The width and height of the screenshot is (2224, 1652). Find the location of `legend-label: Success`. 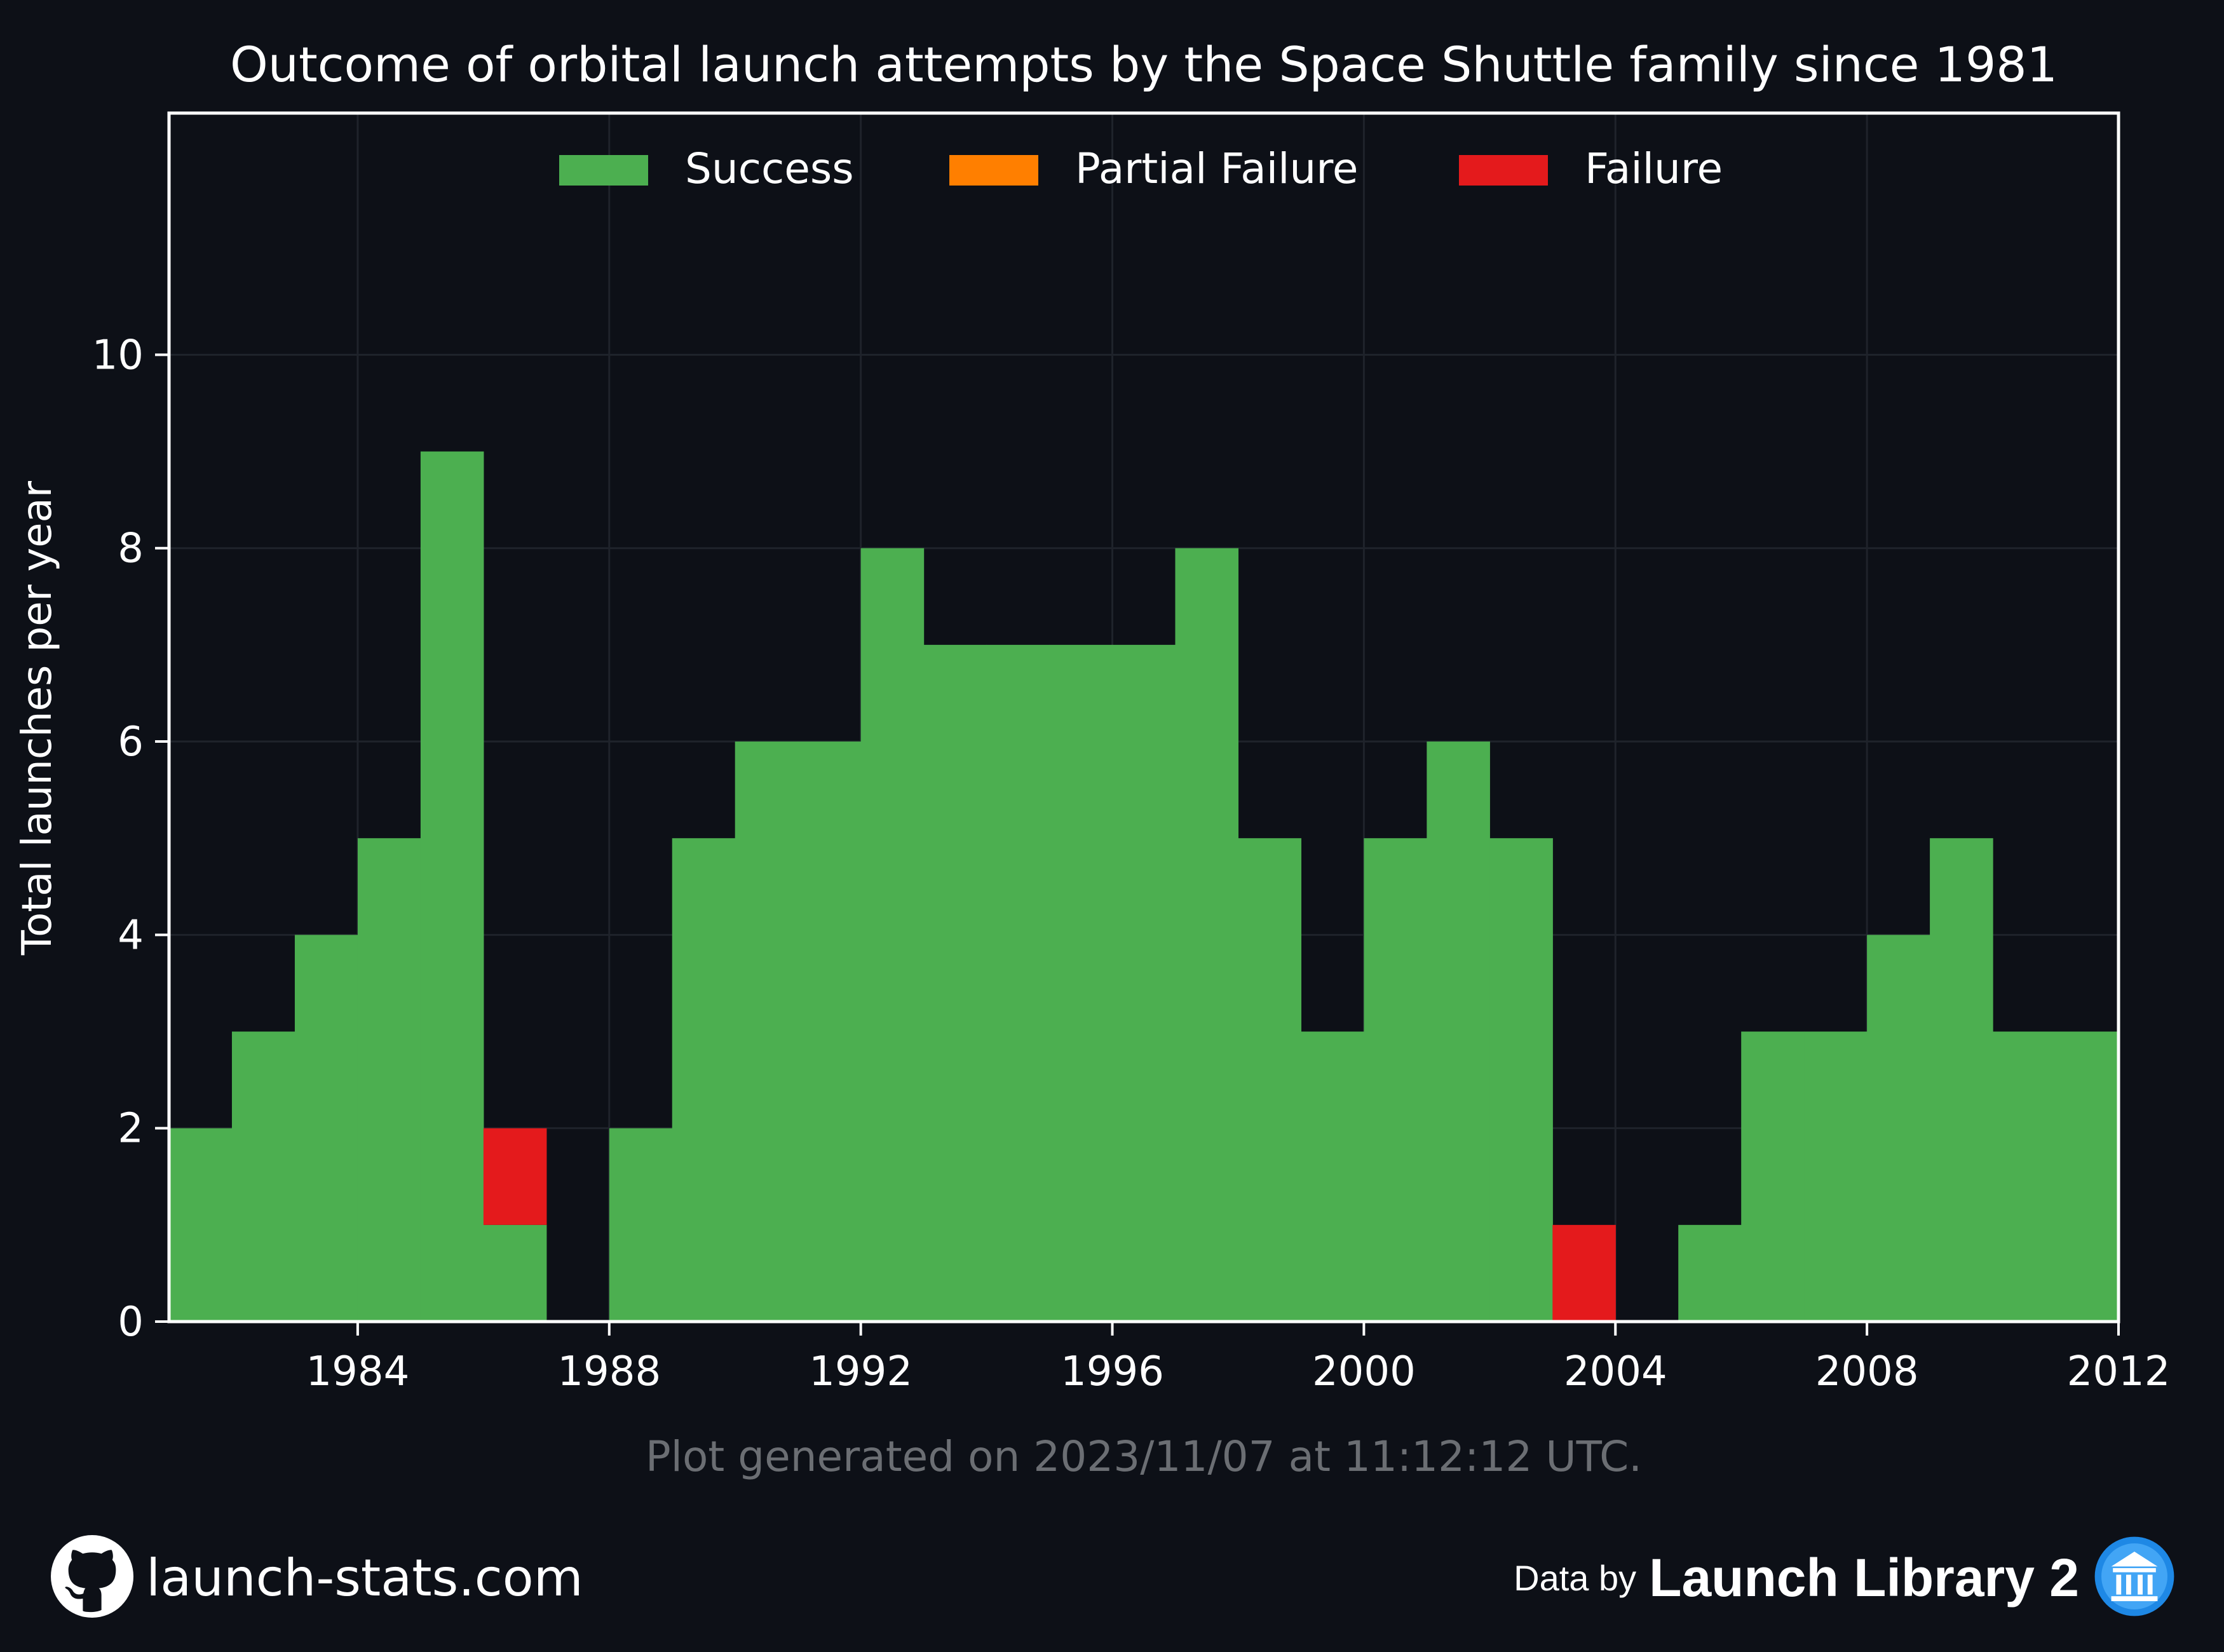

legend-label: Success is located at coordinates (770, 168).